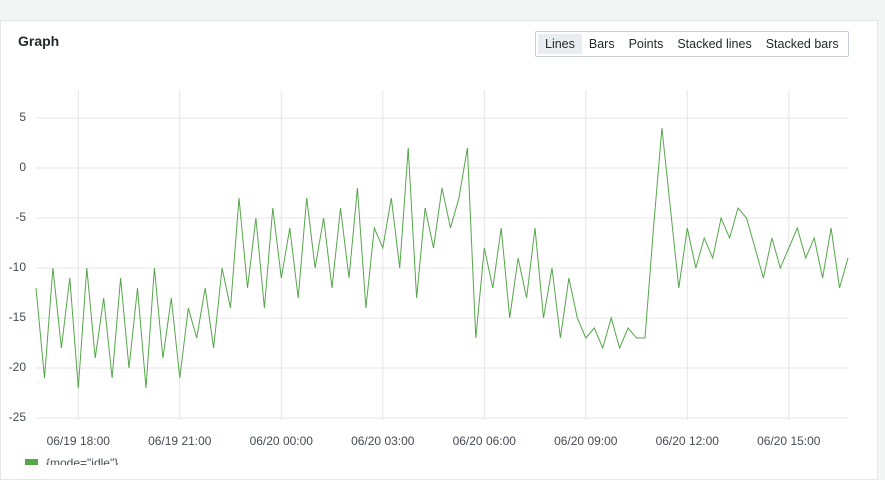 This screenshot has height=480, width=885. I want to click on view-button: Stacked lines, so click(714, 44).